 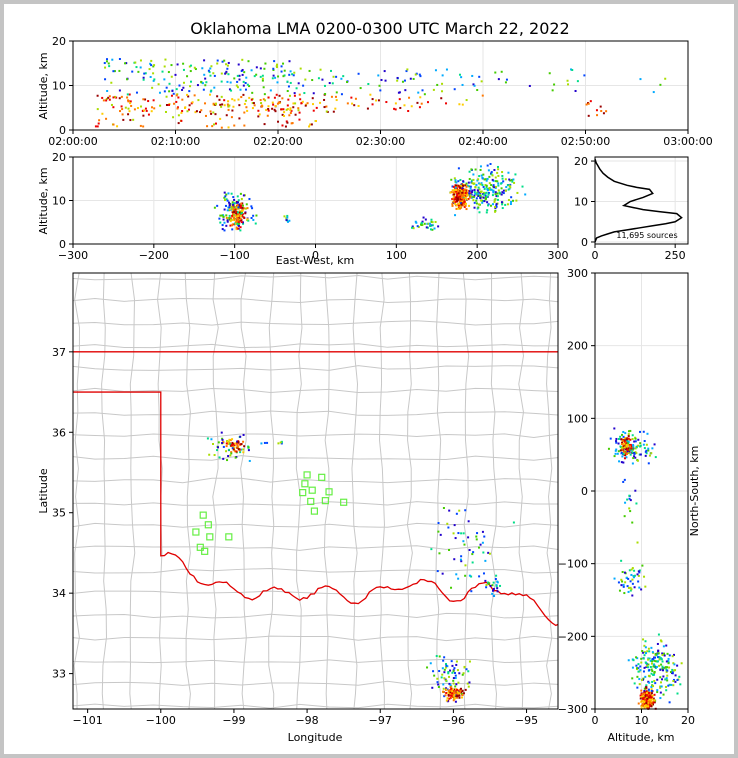 What do you see at coordinates (175, 141) in the screenshot?
I see `x-tick-label: 02:10:00` at bounding box center [175, 141].